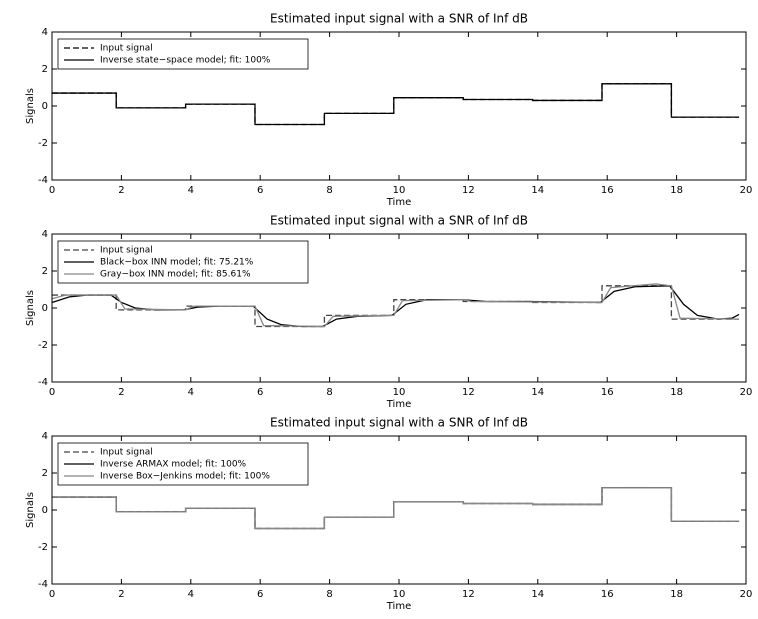 This screenshot has width=758, height=619. Describe the element at coordinates (185, 477) in the screenshot. I see `legend-label: Inverse Box−Jenkins model; fit: 100%` at that location.